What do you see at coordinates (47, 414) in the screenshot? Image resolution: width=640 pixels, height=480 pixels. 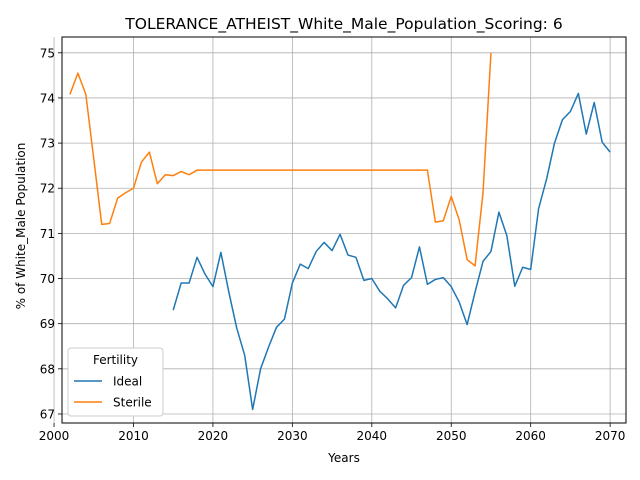 I see `y-tick-label: 67` at bounding box center [47, 414].